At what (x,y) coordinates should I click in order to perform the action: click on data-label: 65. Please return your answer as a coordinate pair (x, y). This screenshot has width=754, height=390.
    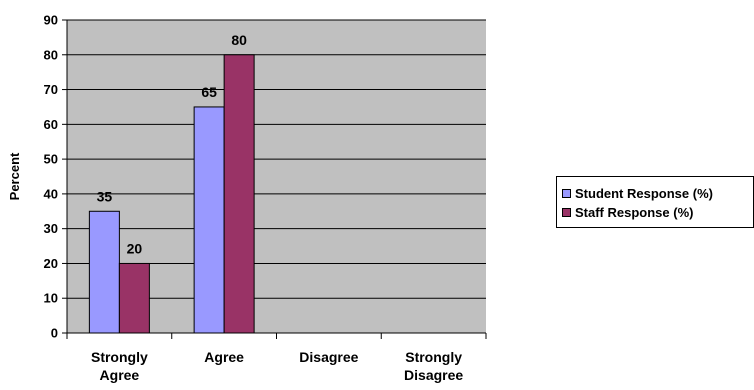
    Looking at the image, I should click on (209, 92).